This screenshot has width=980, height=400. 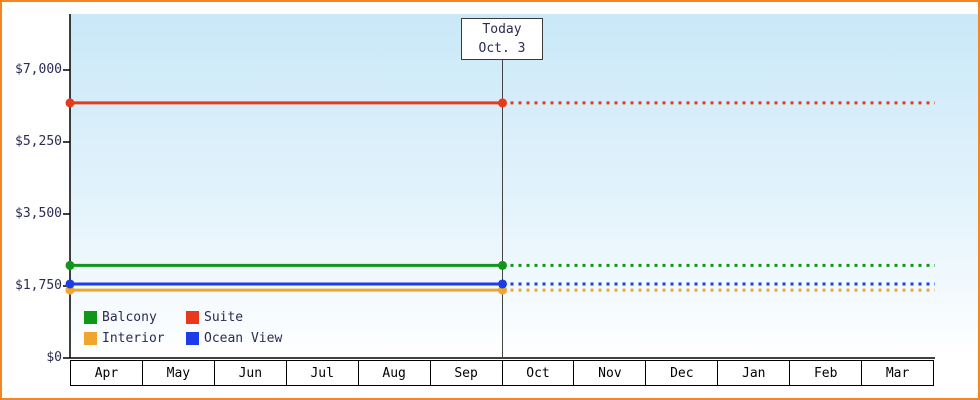 What do you see at coordinates (38, 285) in the screenshot?
I see `y-axis-label: $1,750` at bounding box center [38, 285].